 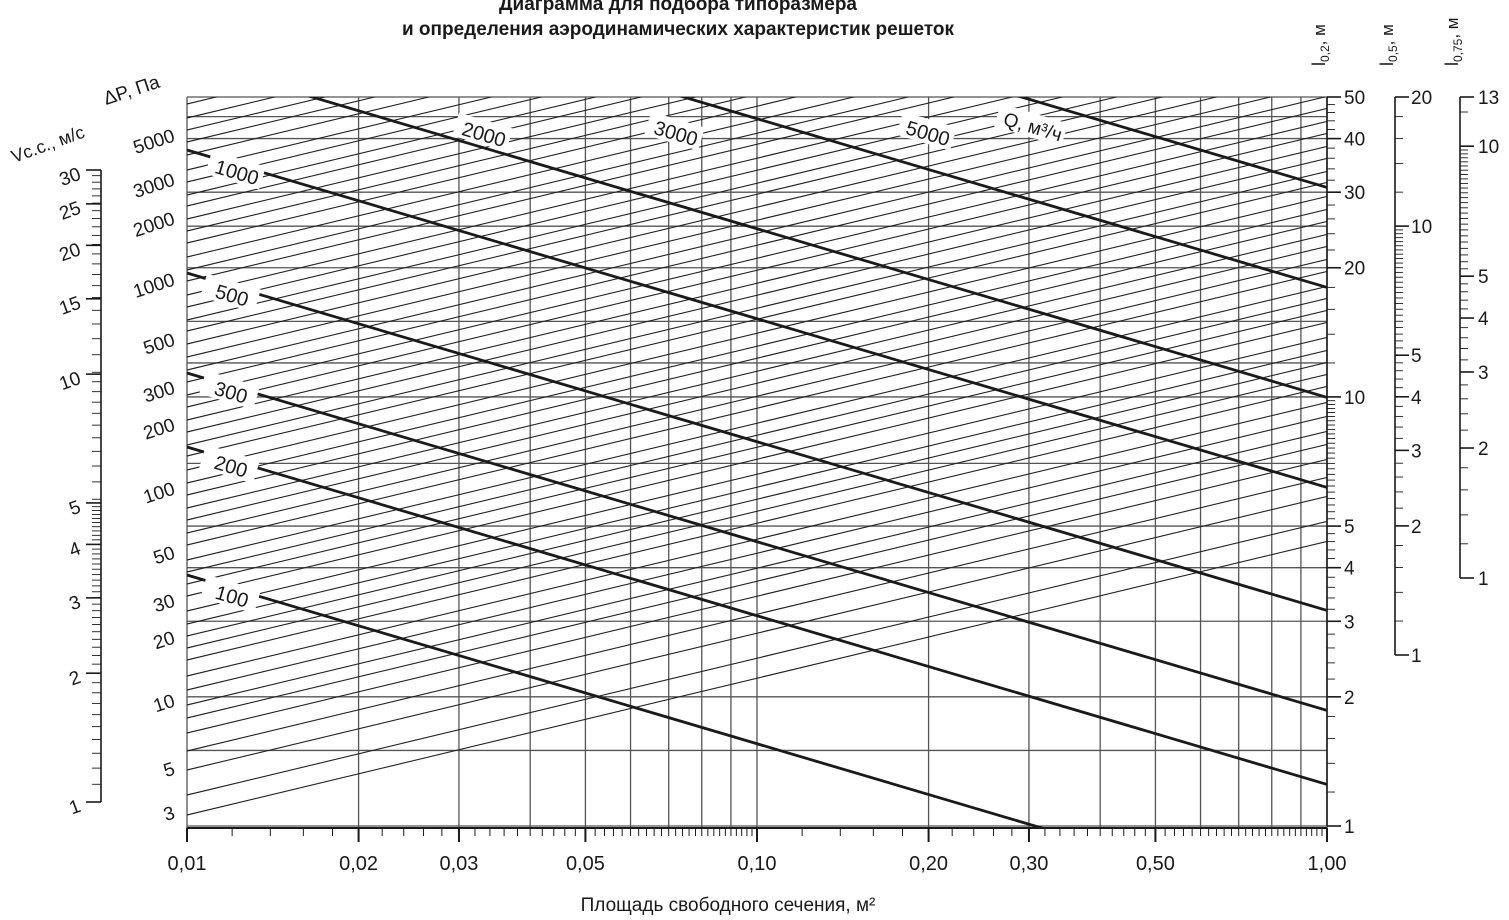 I want to click on pressure-tick-label: 1000, so click(x=154, y=286).